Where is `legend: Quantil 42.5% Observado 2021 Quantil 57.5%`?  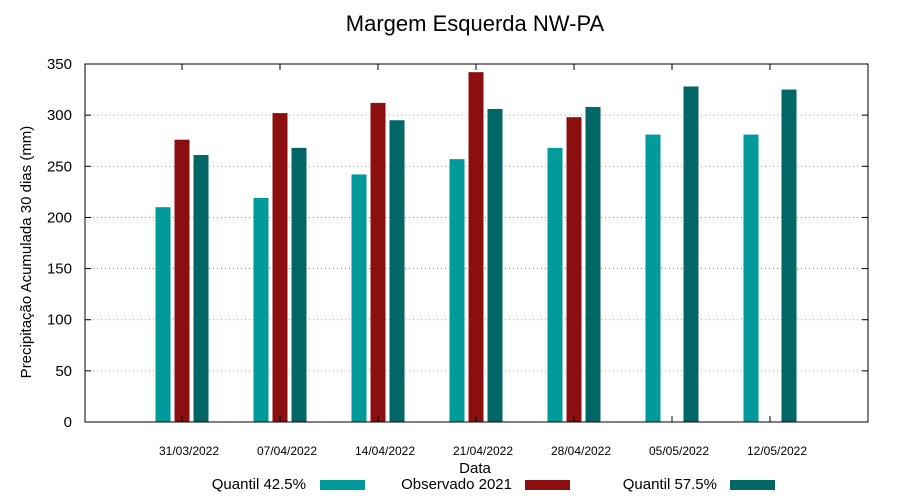
legend: Quantil 42.5% Observado 2021 Quantil 57.5% is located at coordinates (493, 484).